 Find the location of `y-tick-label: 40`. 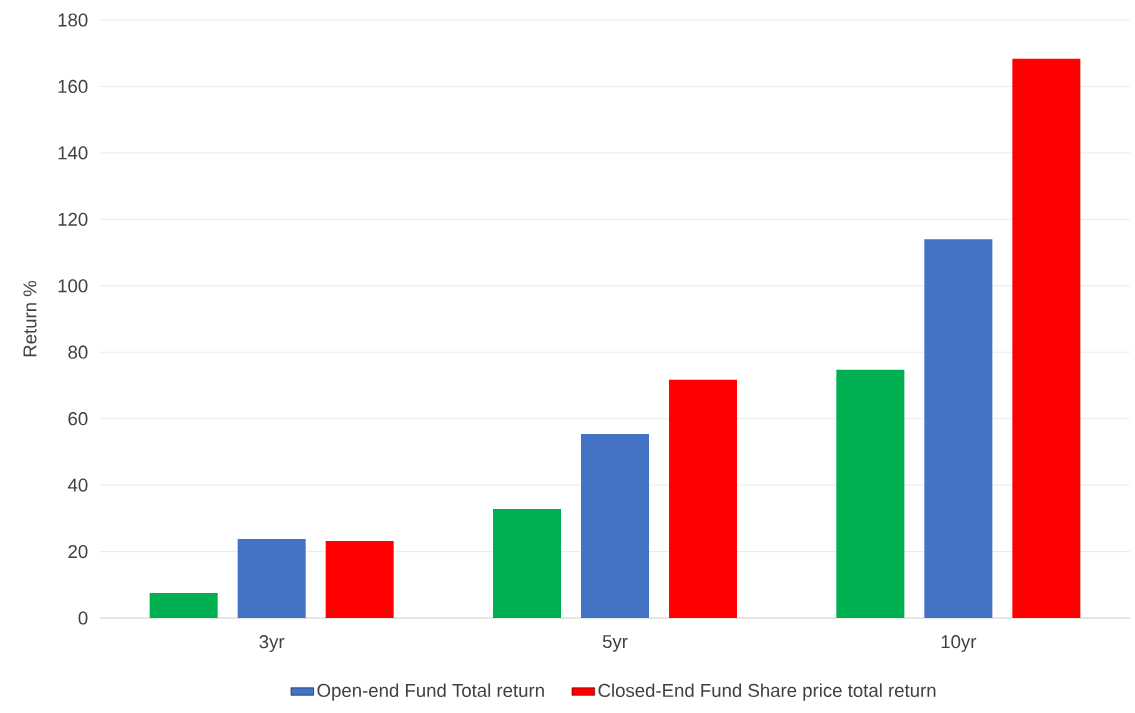

y-tick-label: 40 is located at coordinates (77, 485).